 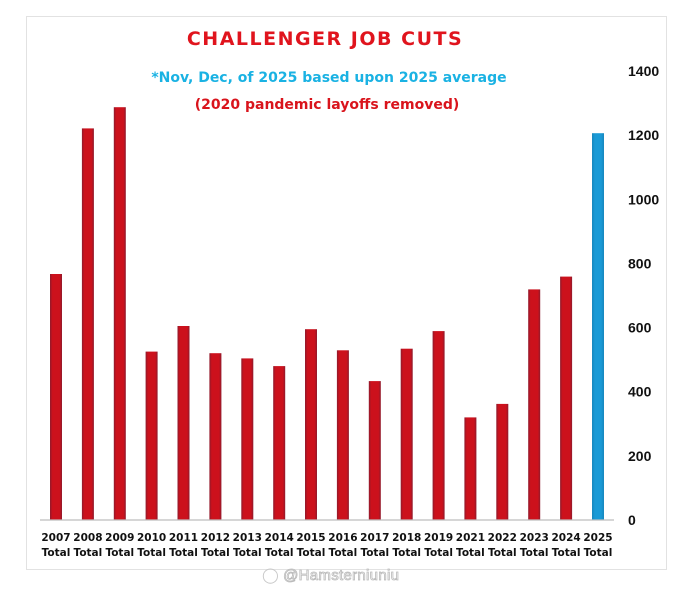 What do you see at coordinates (279, 443) in the screenshot?
I see `bar-2014` at bounding box center [279, 443].